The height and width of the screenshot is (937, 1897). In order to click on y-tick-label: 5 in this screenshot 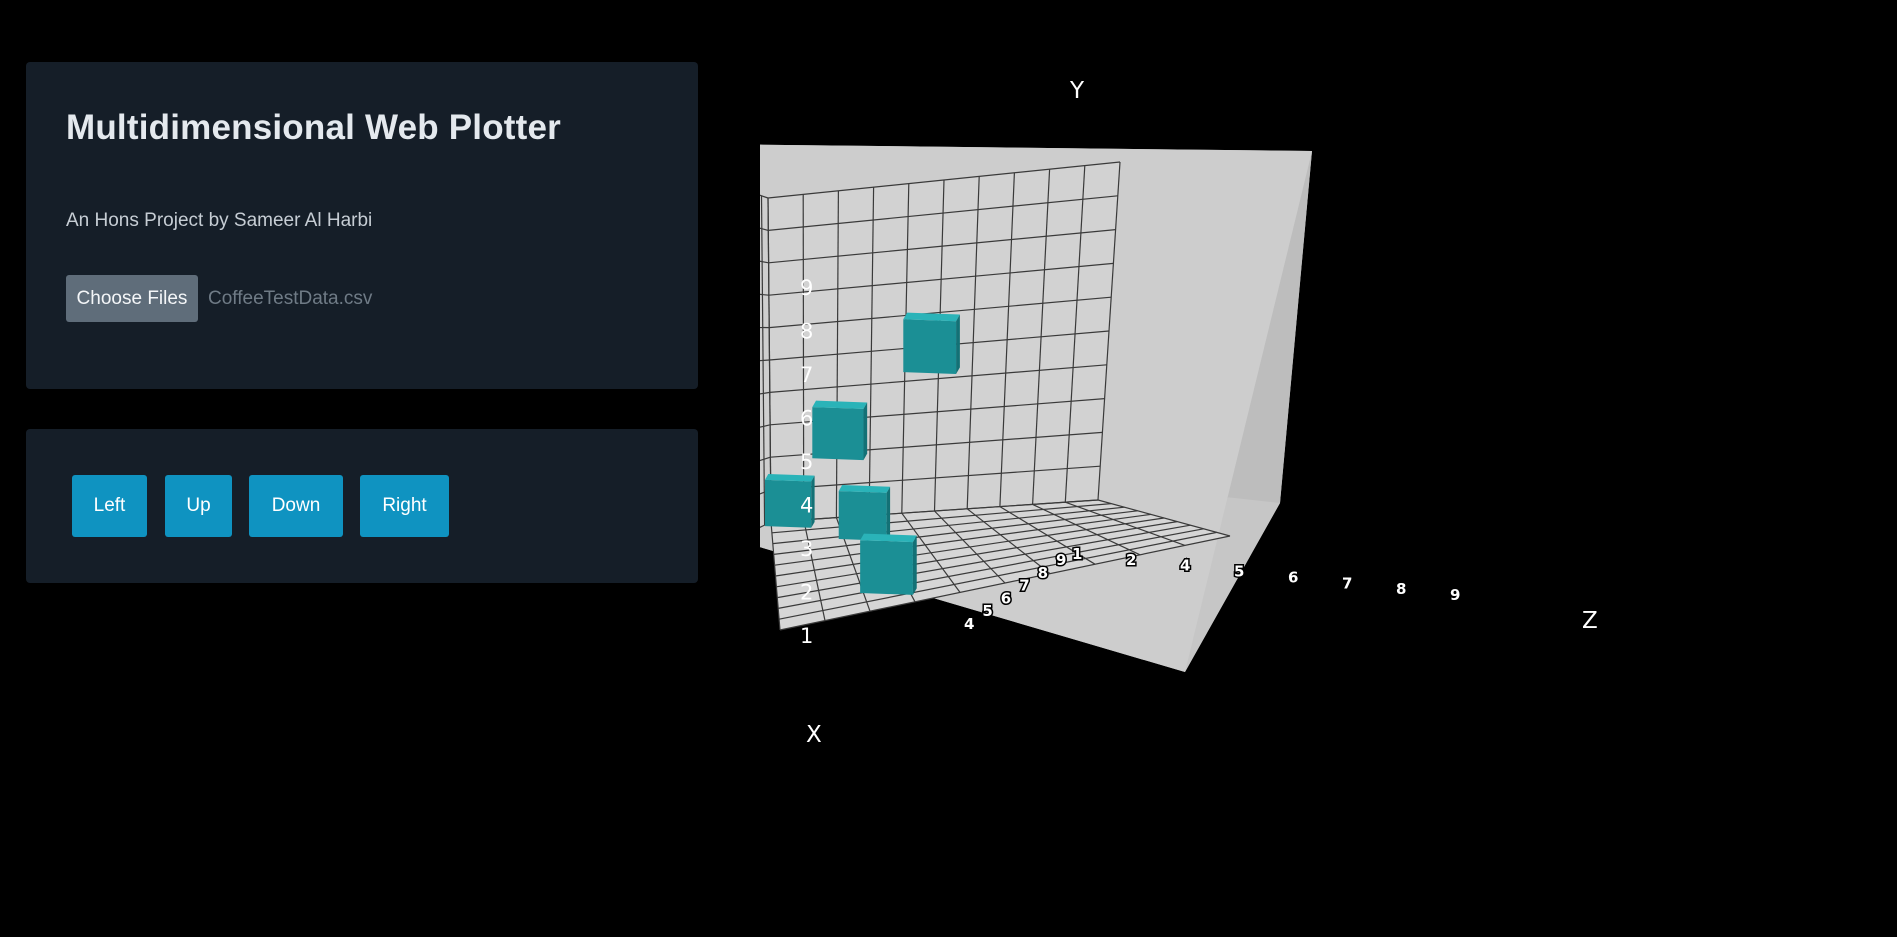, I will do `click(806, 462)`.